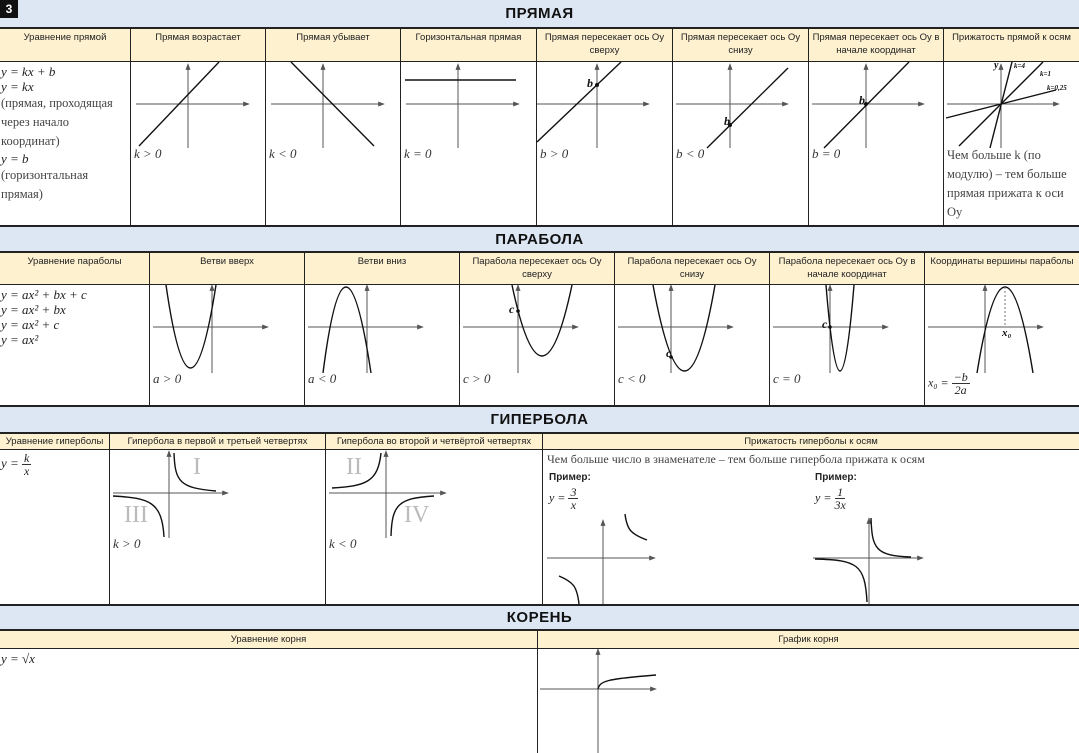 The width and height of the screenshot is (1079, 753). Describe the element at coordinates (593, 105) in the screenshot. I see `graph-cross-above-plot` at that location.